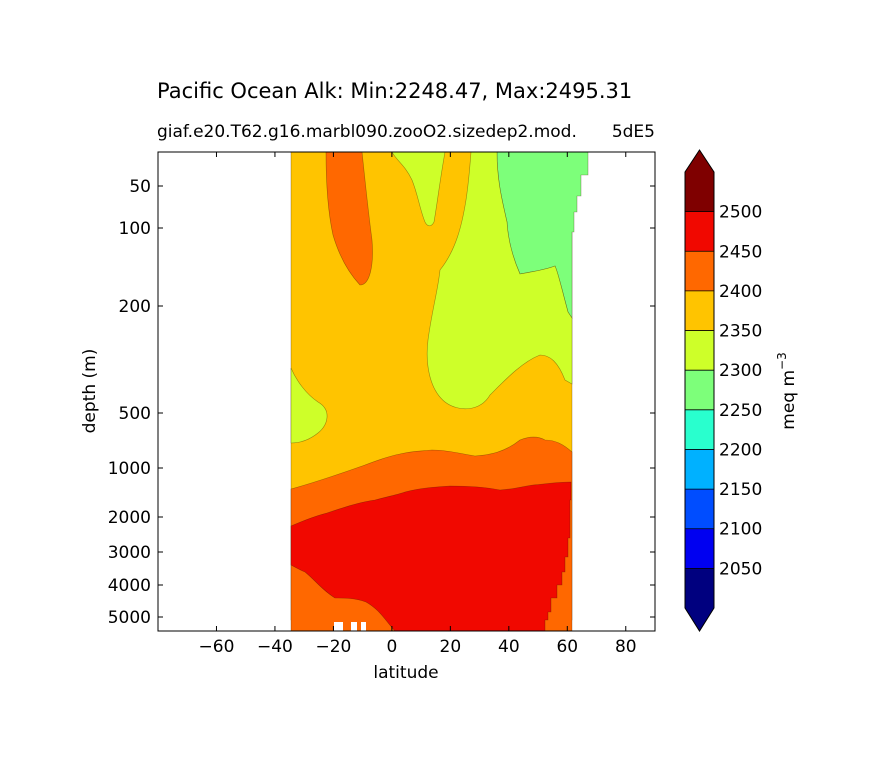 The width and height of the screenshot is (879, 765). Describe the element at coordinates (740, 252) in the screenshot. I see `colorbar-tick-label: 2450` at that location.